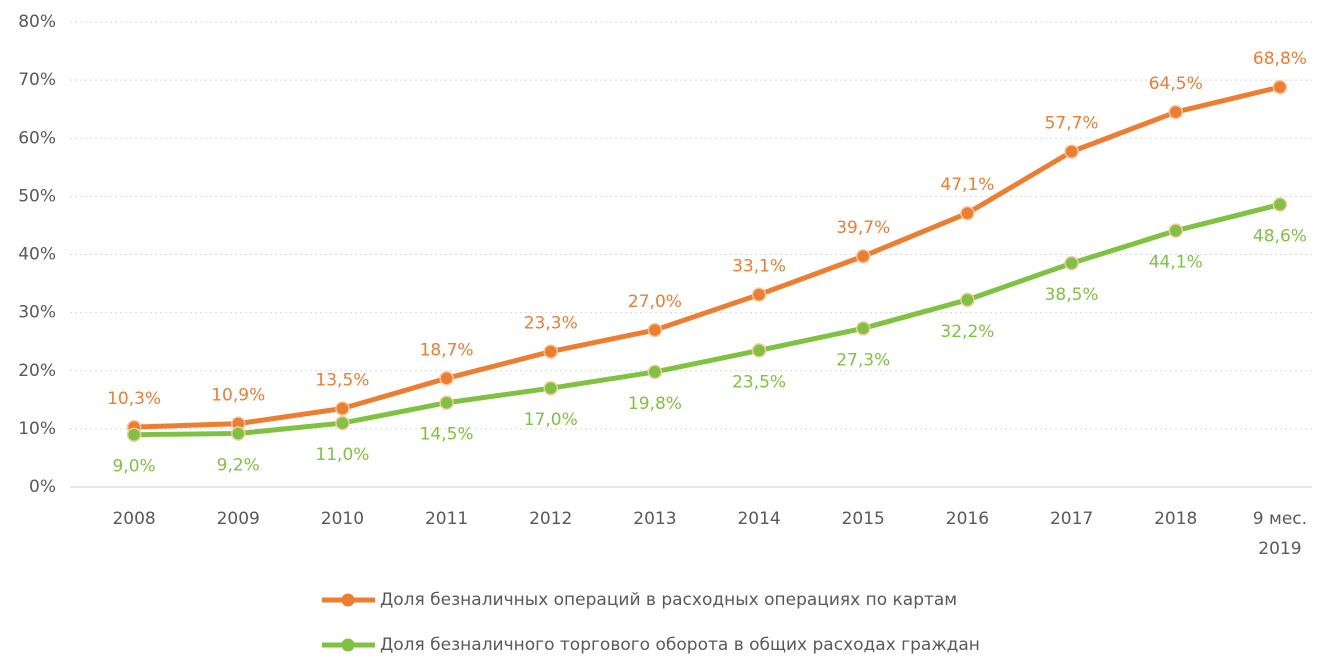 The width and height of the screenshot is (1332, 658). Describe the element at coordinates (967, 332) in the screenshot. I see `data-label: 32,2%` at that location.